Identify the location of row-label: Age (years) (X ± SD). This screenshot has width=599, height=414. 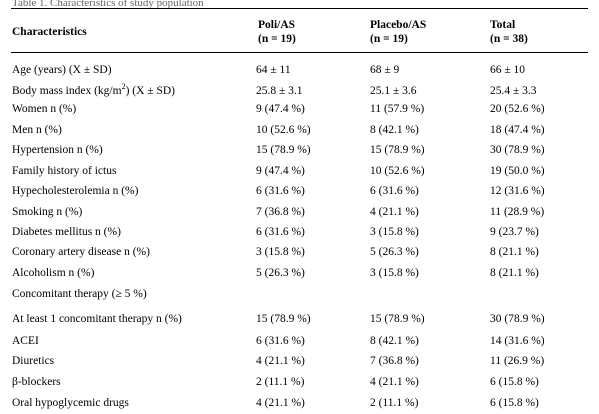
(62, 70).